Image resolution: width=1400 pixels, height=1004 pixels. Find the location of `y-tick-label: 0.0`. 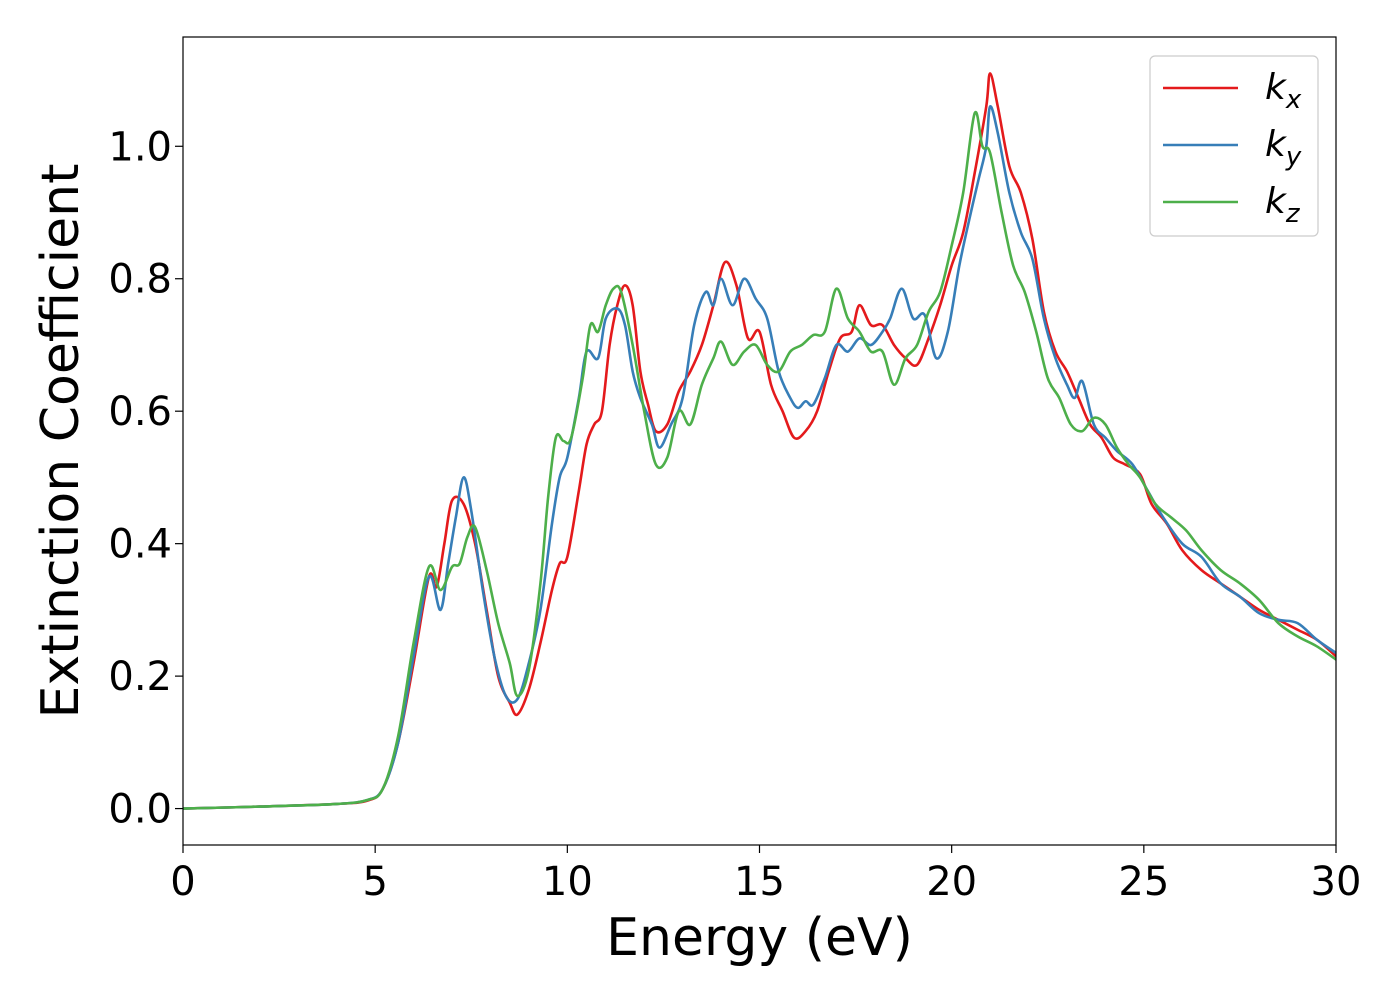

y-tick-label: 0.0 is located at coordinates (140, 810).